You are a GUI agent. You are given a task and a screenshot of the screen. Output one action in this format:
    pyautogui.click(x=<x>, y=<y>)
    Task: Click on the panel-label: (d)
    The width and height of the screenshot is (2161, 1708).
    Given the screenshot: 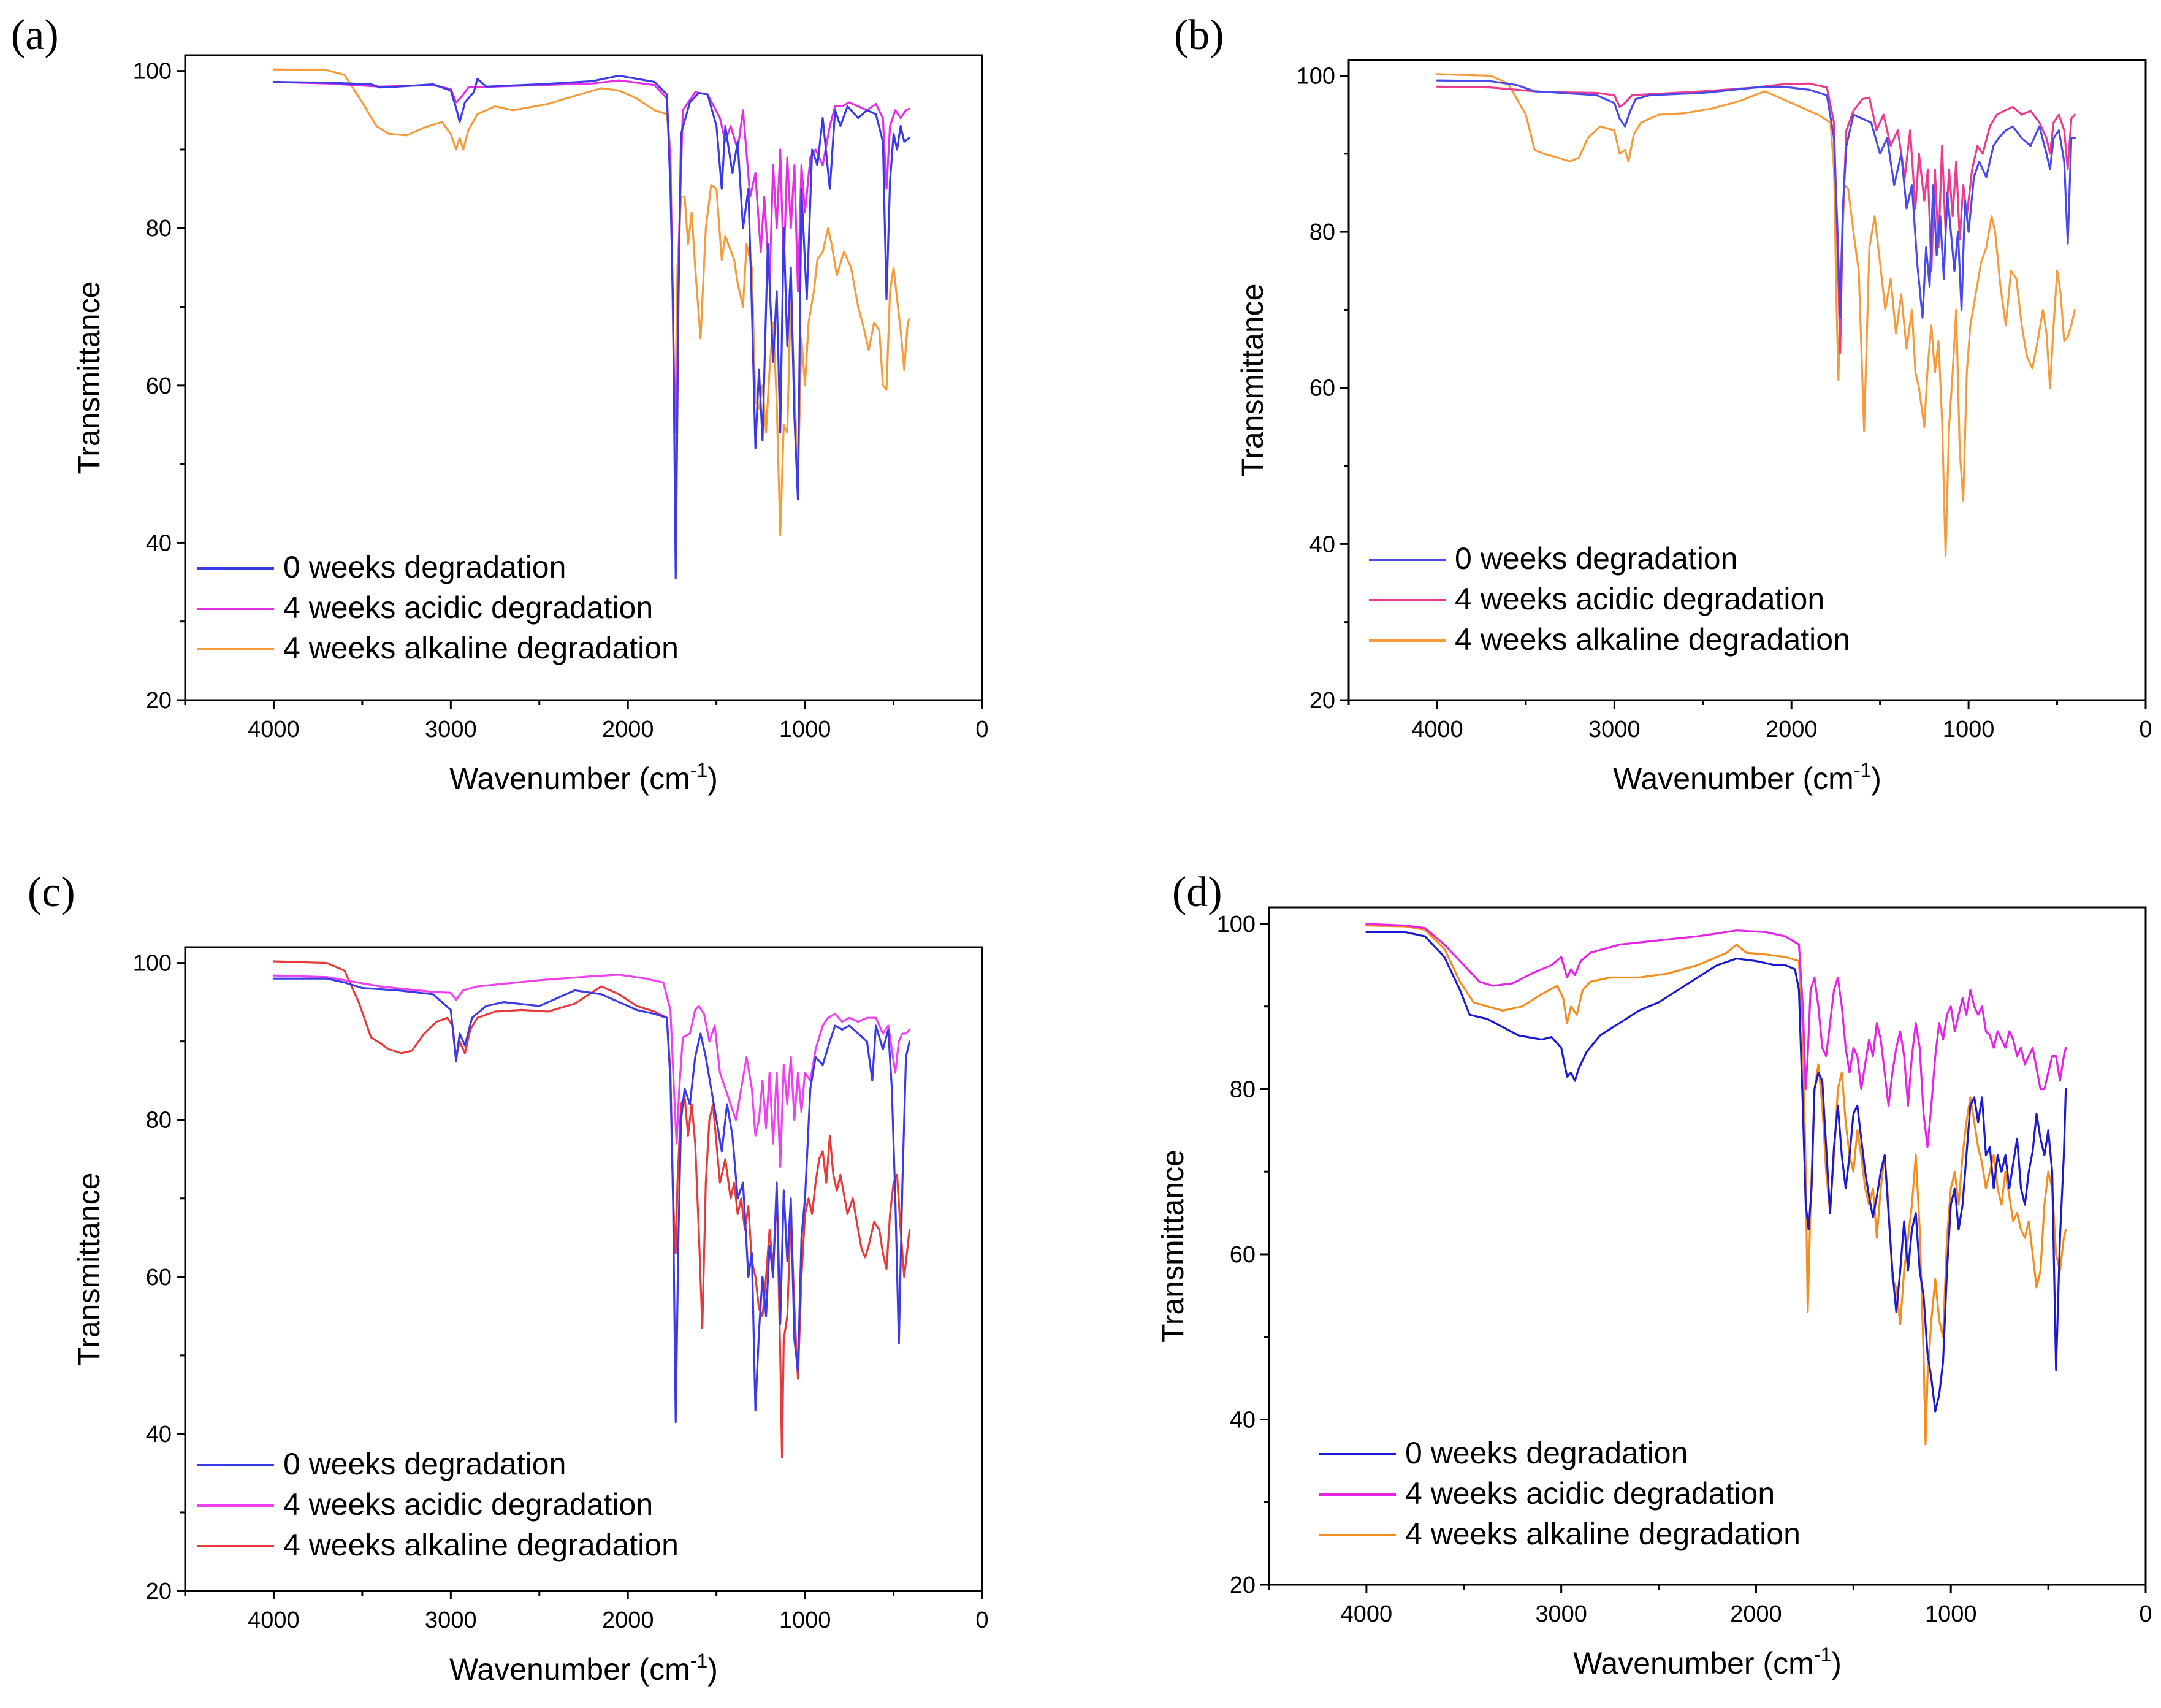 What is the action you would take?
    pyautogui.click(x=1197, y=892)
    